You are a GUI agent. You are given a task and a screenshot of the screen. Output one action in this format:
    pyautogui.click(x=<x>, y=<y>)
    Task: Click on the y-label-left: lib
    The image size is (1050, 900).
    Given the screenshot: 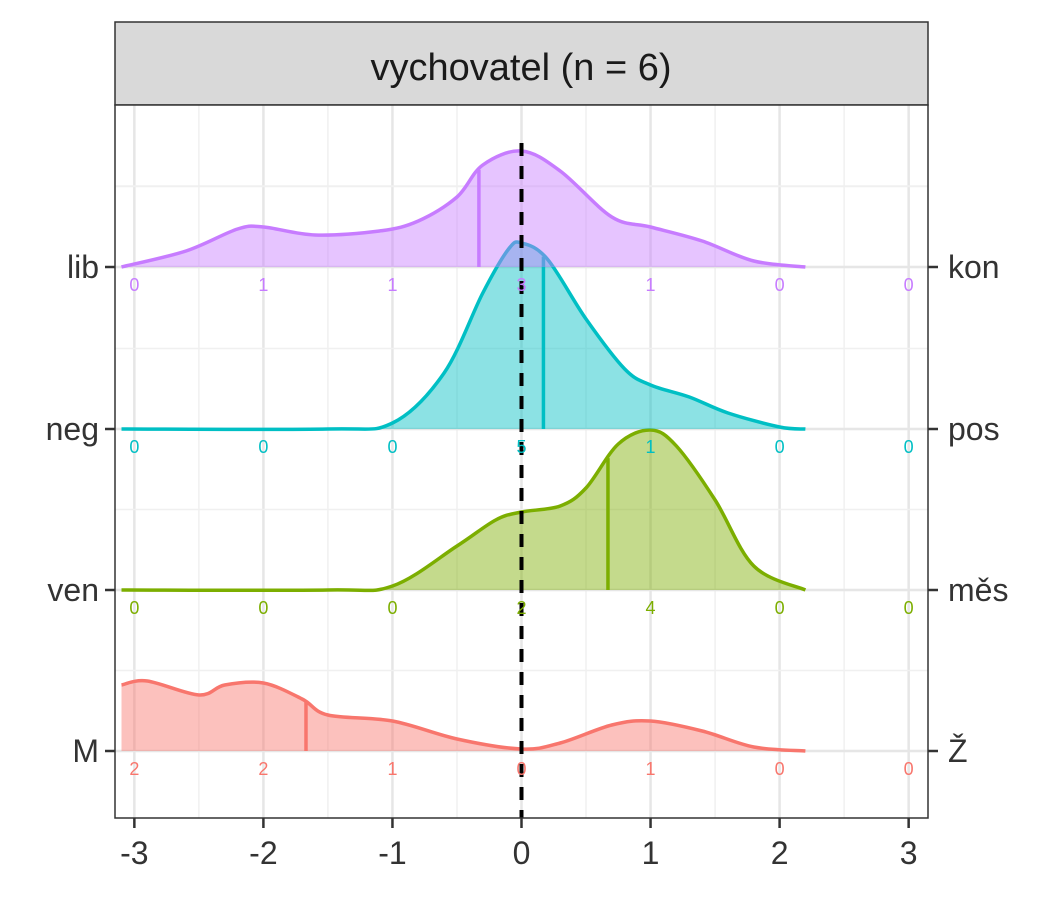 What is the action you would take?
    pyautogui.click(x=83, y=267)
    